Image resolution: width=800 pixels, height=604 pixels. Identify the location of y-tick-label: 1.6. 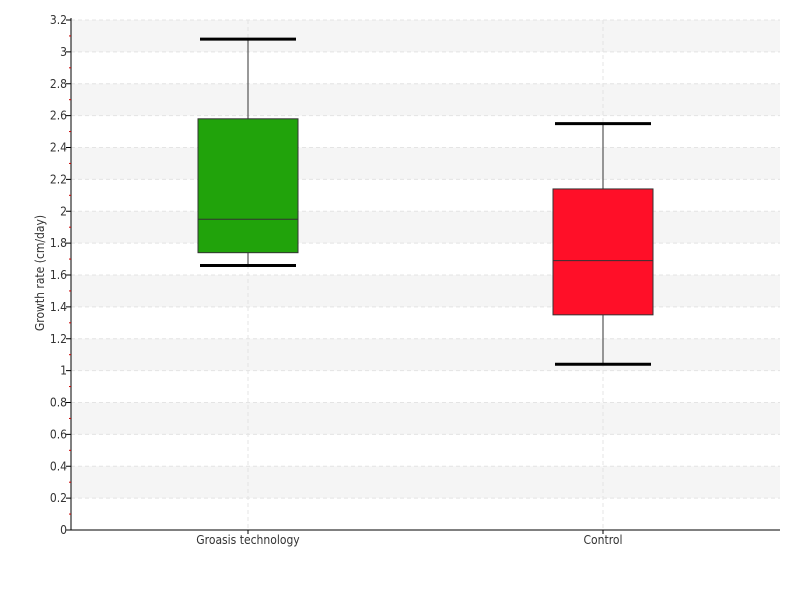
(58, 275).